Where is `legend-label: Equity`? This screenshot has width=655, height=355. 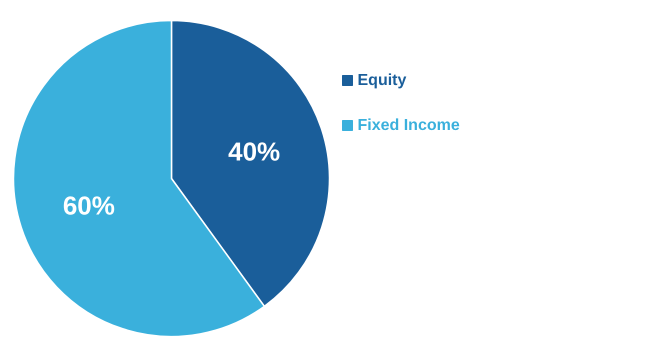
legend-label: Equity is located at coordinates (382, 80).